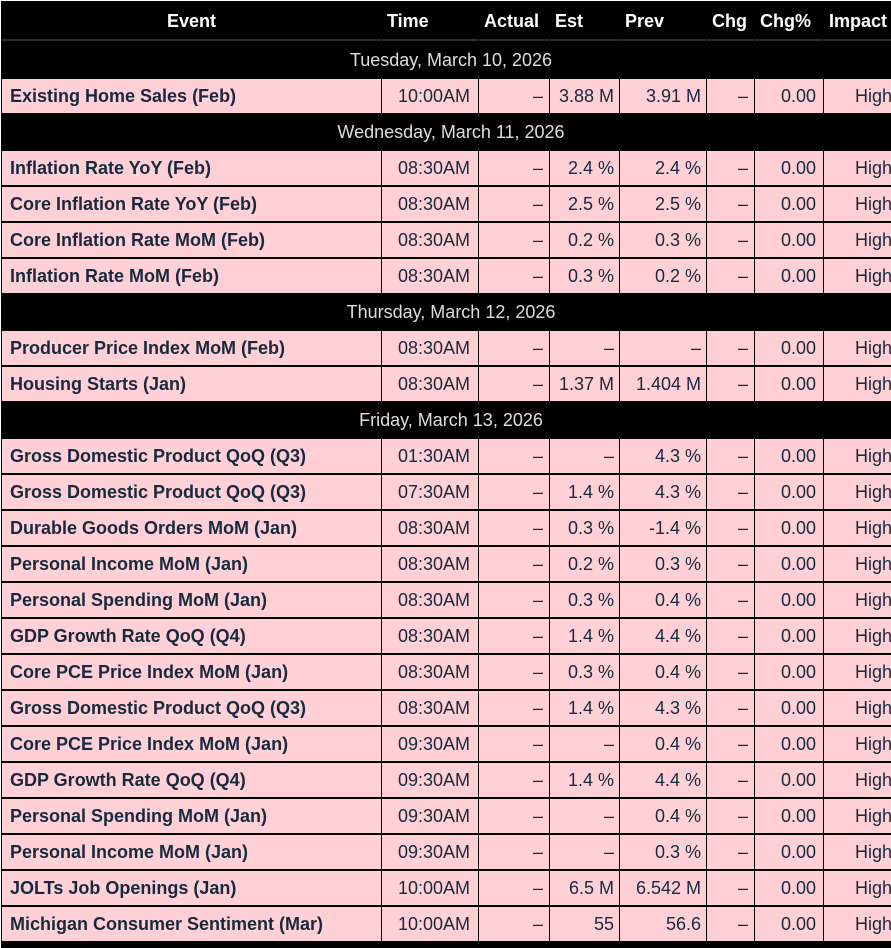 The width and height of the screenshot is (891, 948). Describe the element at coordinates (446, 312) in the screenshot. I see `date-separator-label: Thursday, March 12, 2026` at that location.